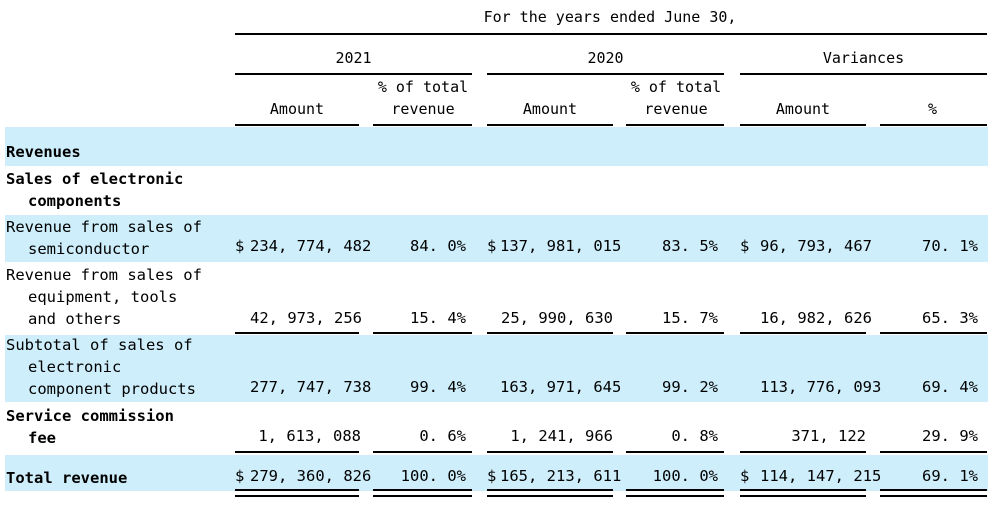  What do you see at coordinates (75, 201) in the screenshot?
I see `row-label-sales-electronic-l2: components` at bounding box center [75, 201].